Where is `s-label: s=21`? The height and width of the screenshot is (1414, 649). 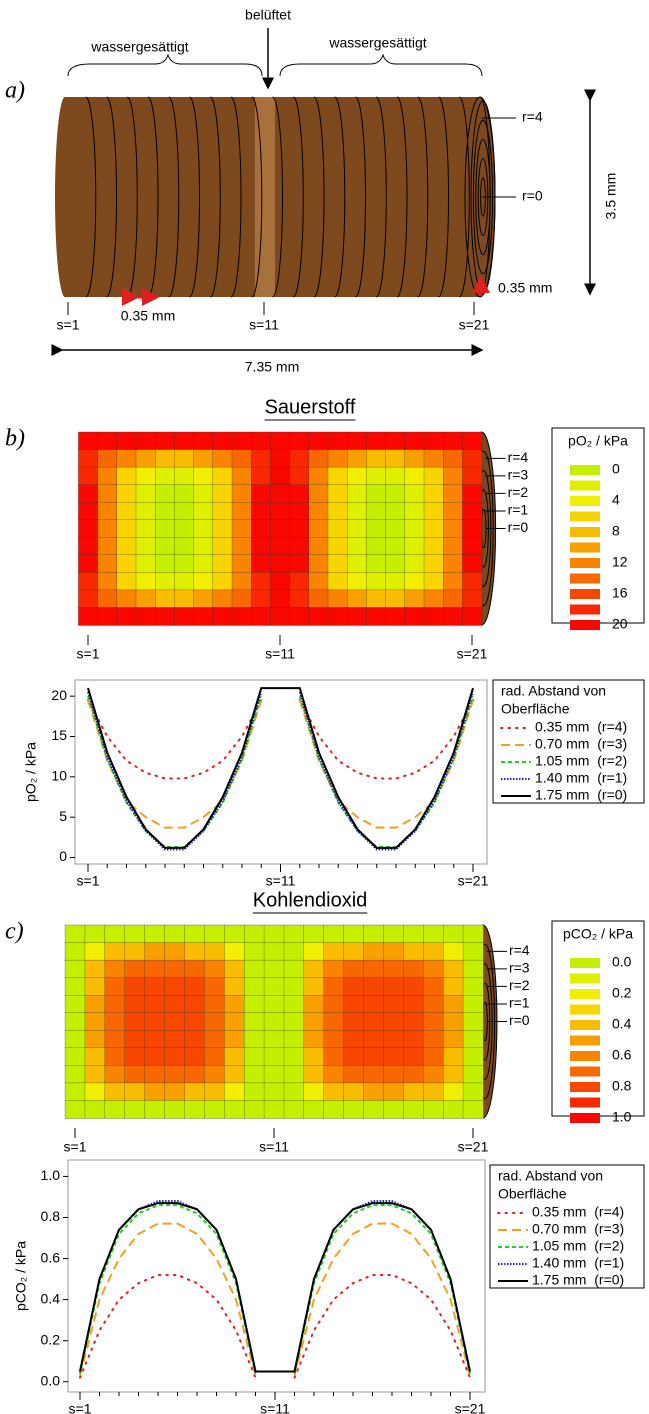
s-label: s=21 is located at coordinates (474, 325).